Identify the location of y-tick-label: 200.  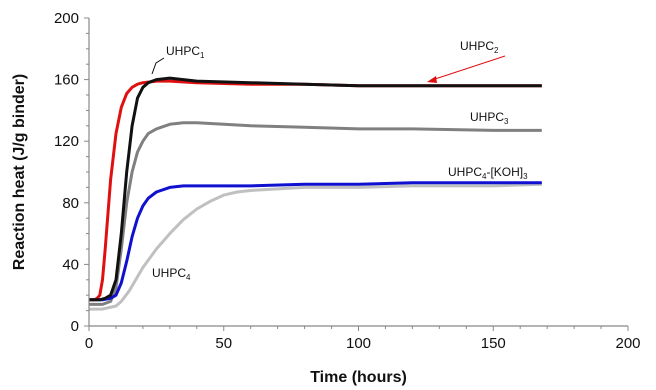
(66, 18).